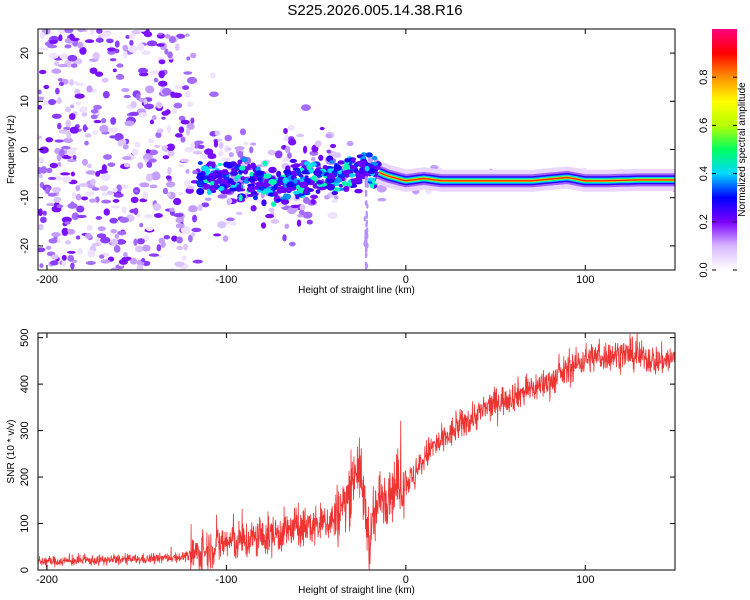  Describe the element at coordinates (47, 280) in the screenshot. I see `heatmap-x-tick-label: -200` at that location.